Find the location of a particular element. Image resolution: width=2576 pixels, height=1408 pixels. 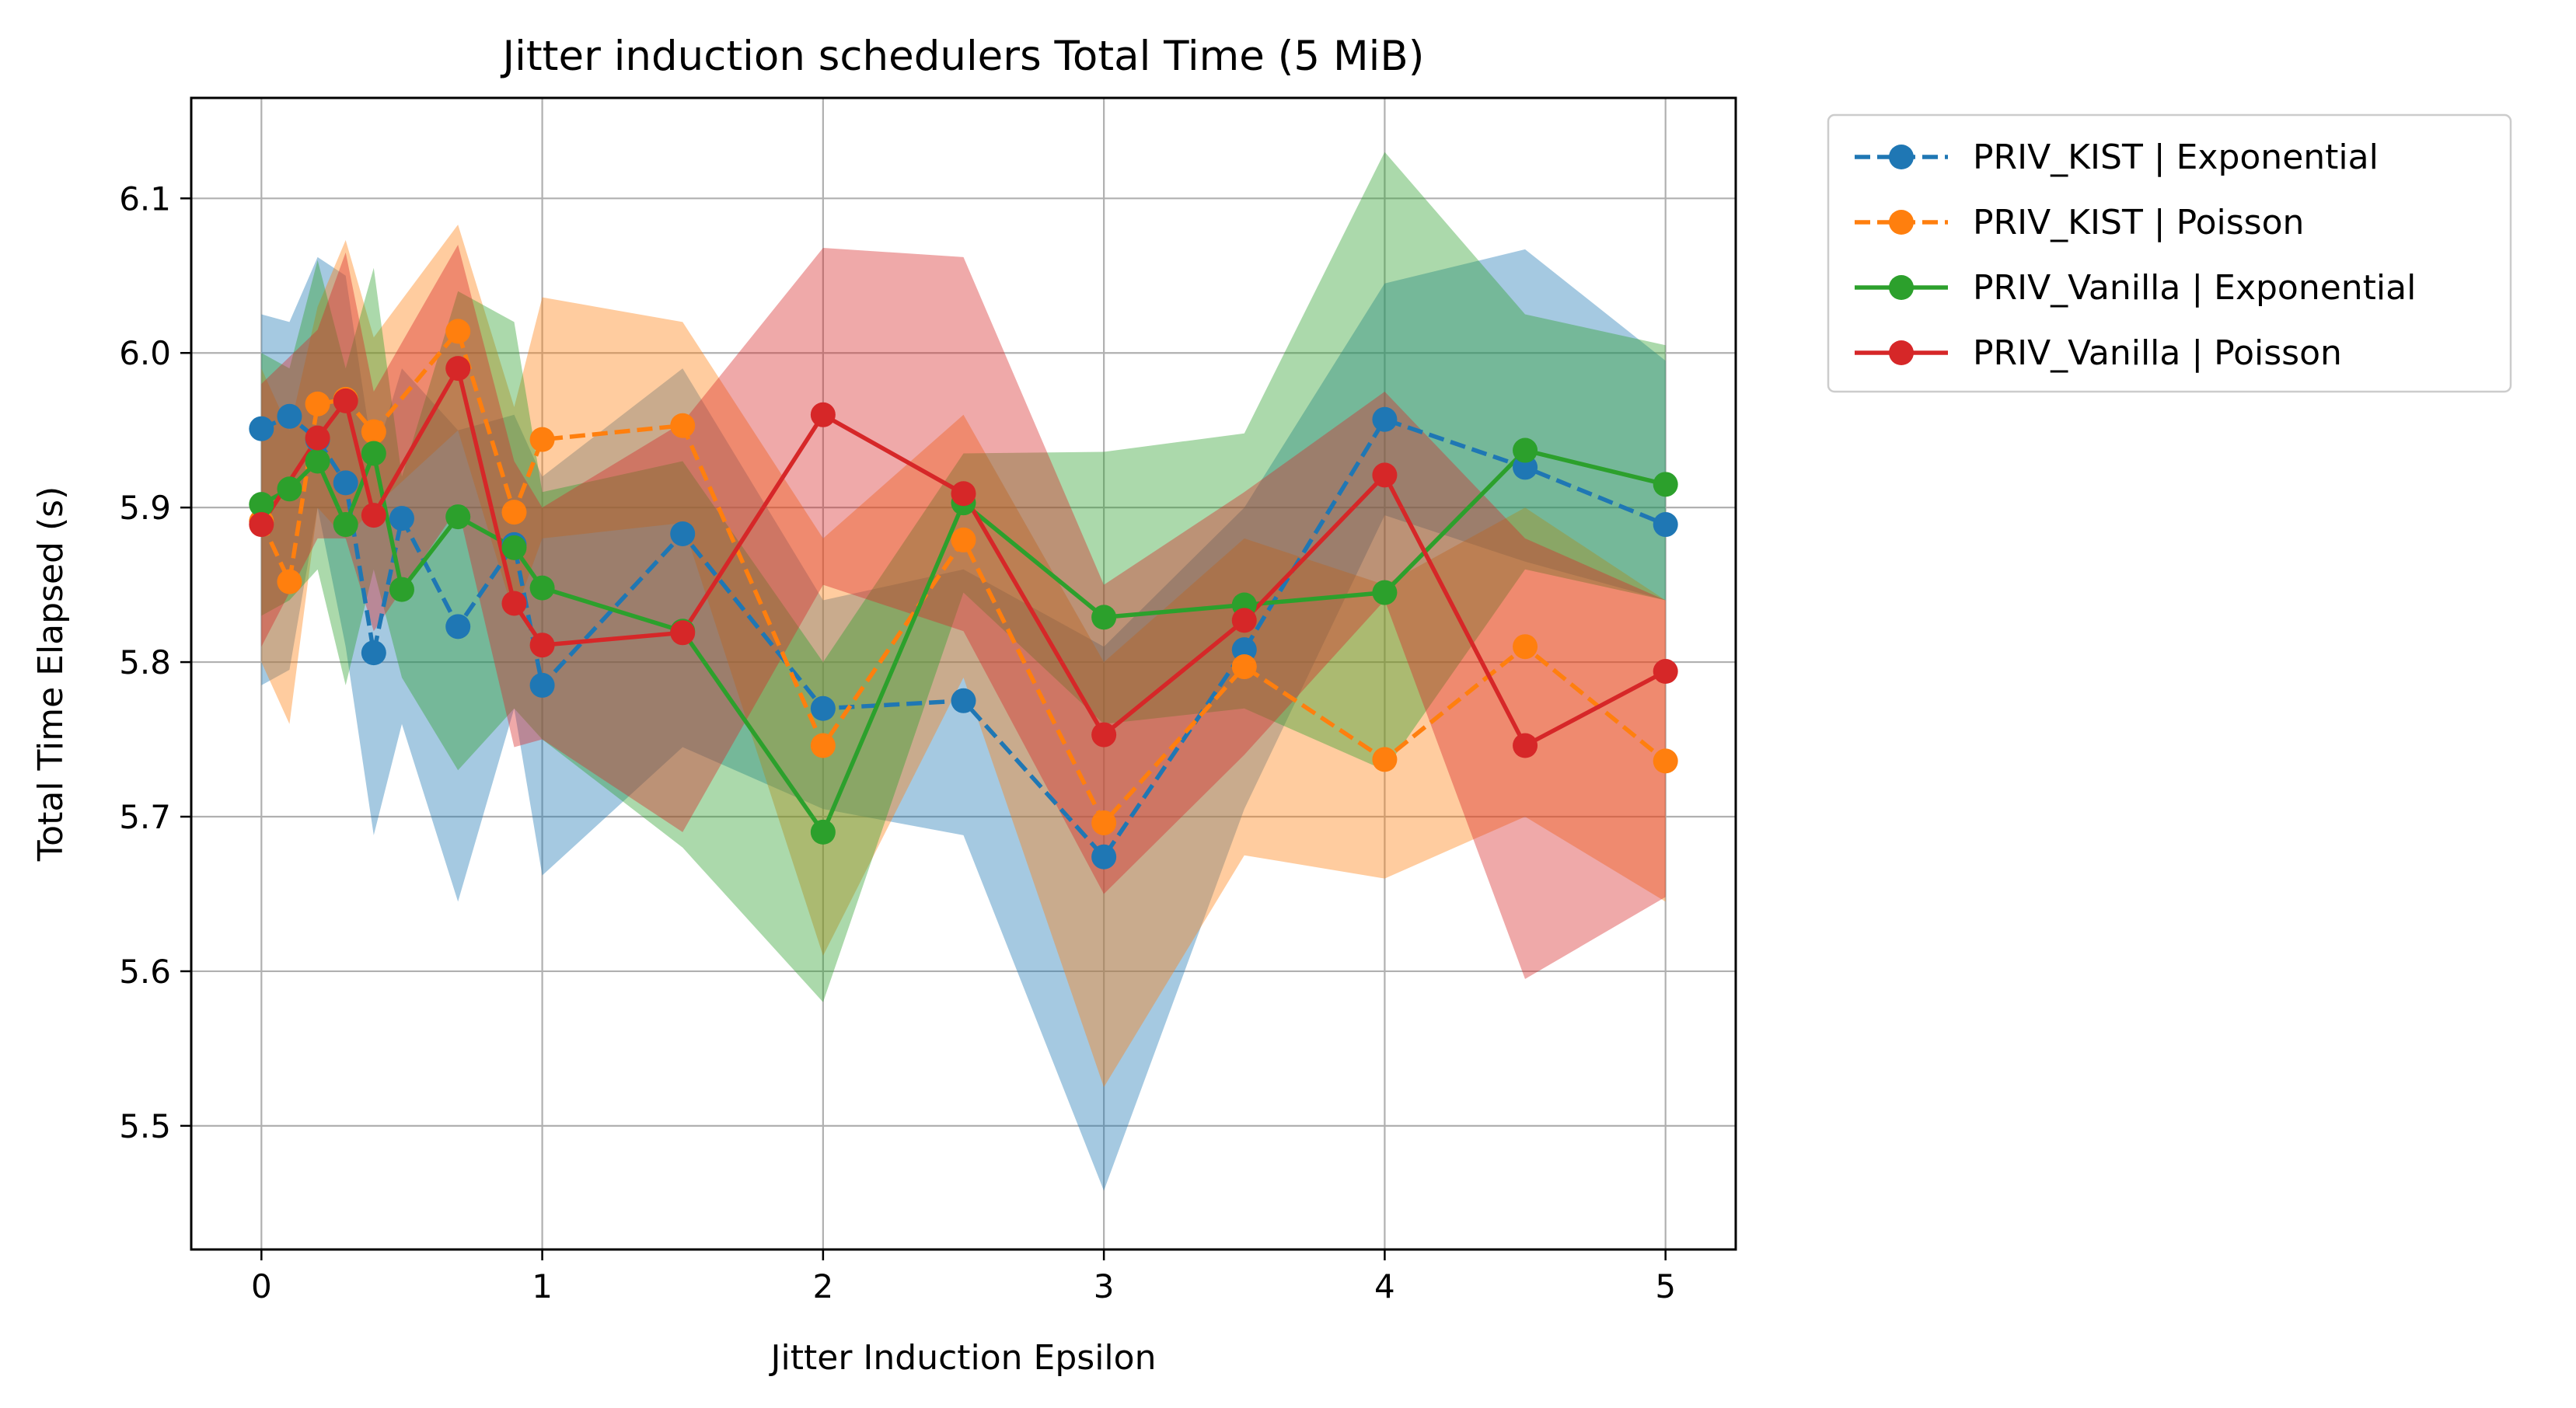

y-tick-label: 5.8 is located at coordinates (145, 662).